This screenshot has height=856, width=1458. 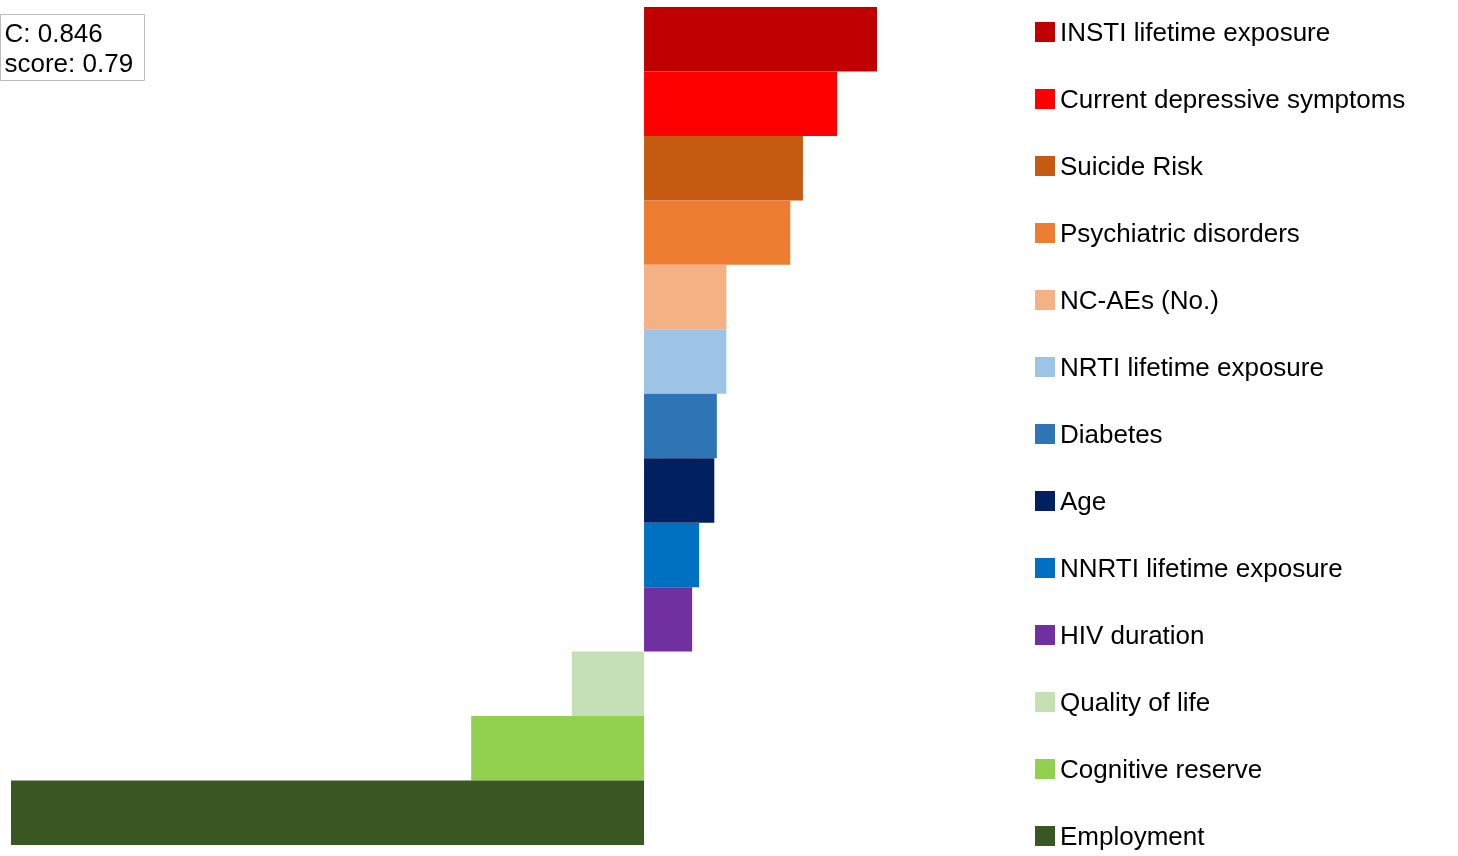 What do you see at coordinates (1233, 99) in the screenshot?
I see `legend-label: Current depressive symptoms` at bounding box center [1233, 99].